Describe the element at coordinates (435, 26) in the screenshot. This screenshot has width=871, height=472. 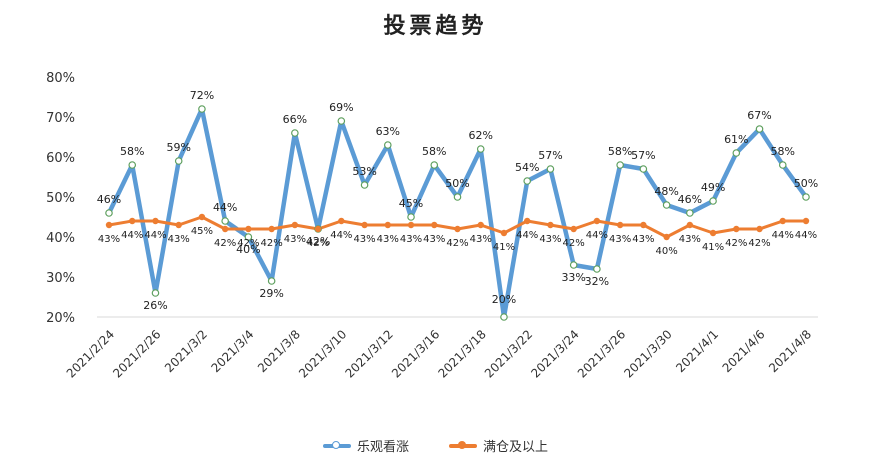
I see `chart-title: 投票趋势` at that location.